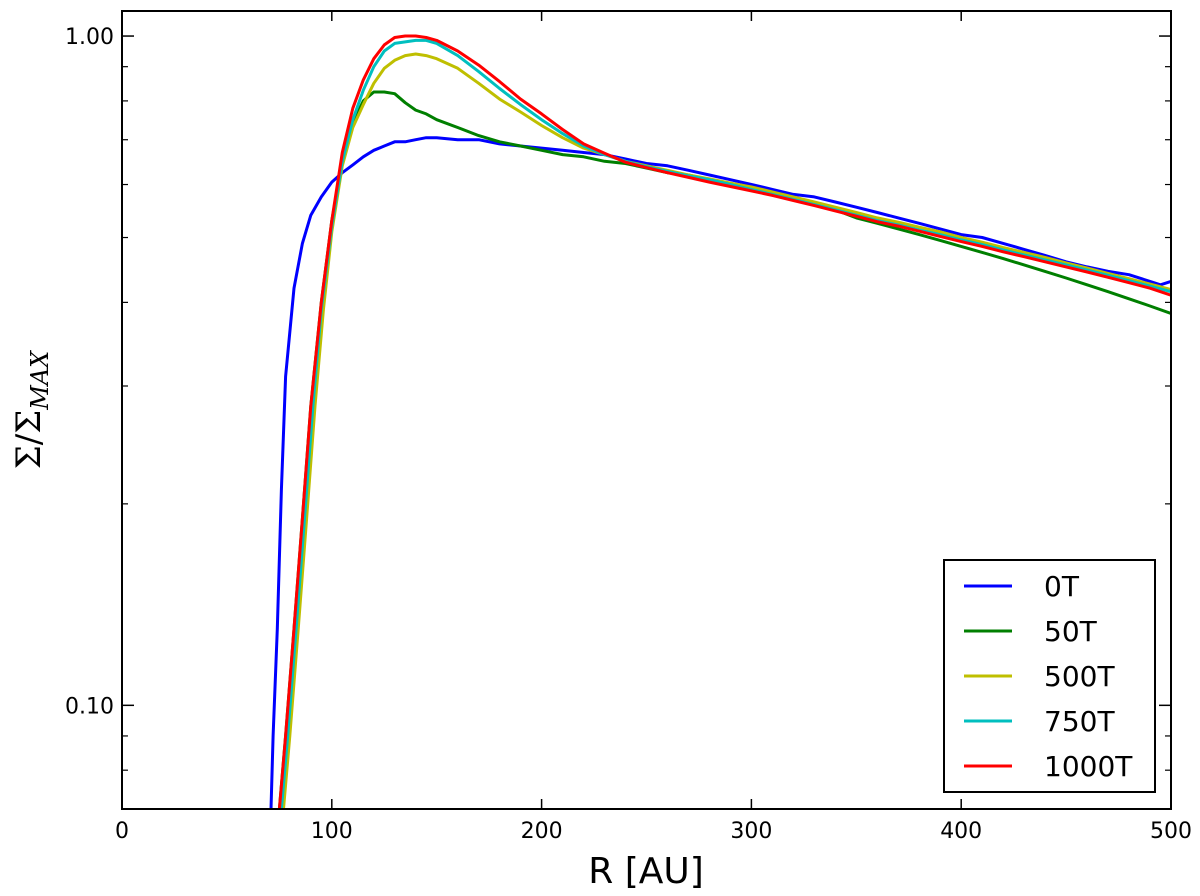 The height and width of the screenshot is (896, 1200). I want to click on x-tick-label: 400, so click(961, 831).